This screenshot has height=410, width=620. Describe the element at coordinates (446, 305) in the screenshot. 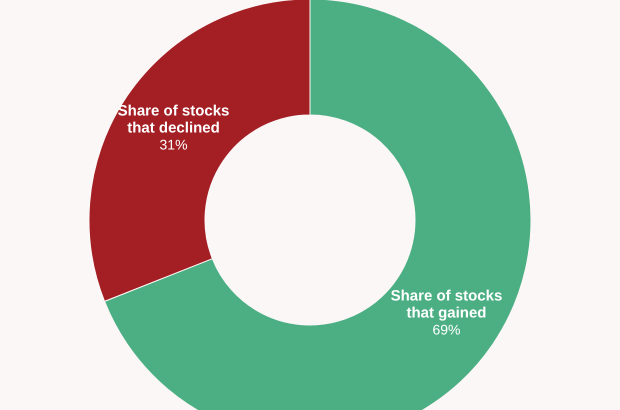

I see `slice-label: Share of stocks that gained` at that location.